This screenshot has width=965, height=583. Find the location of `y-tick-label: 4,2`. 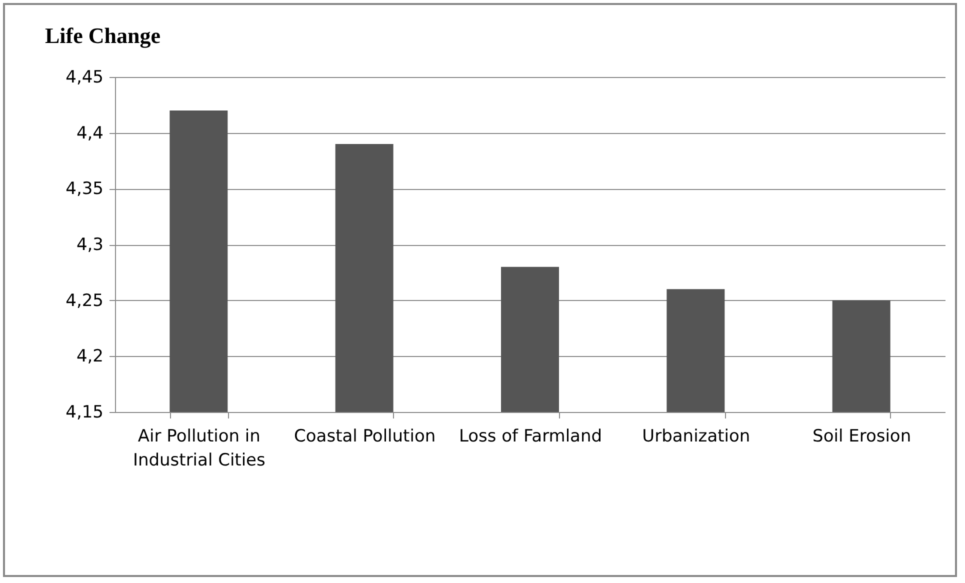

y-tick-label: 4,2 is located at coordinates (90, 356).